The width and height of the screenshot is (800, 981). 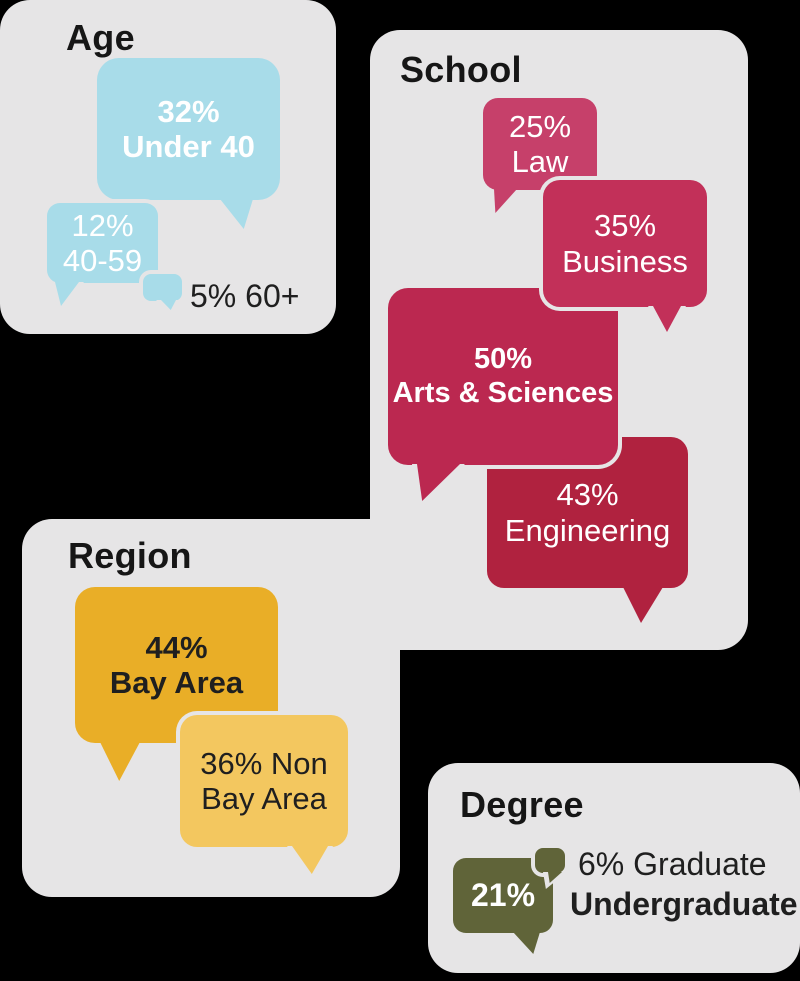 I want to click on age-under40-bubble-tail, so click(x=236, y=214).